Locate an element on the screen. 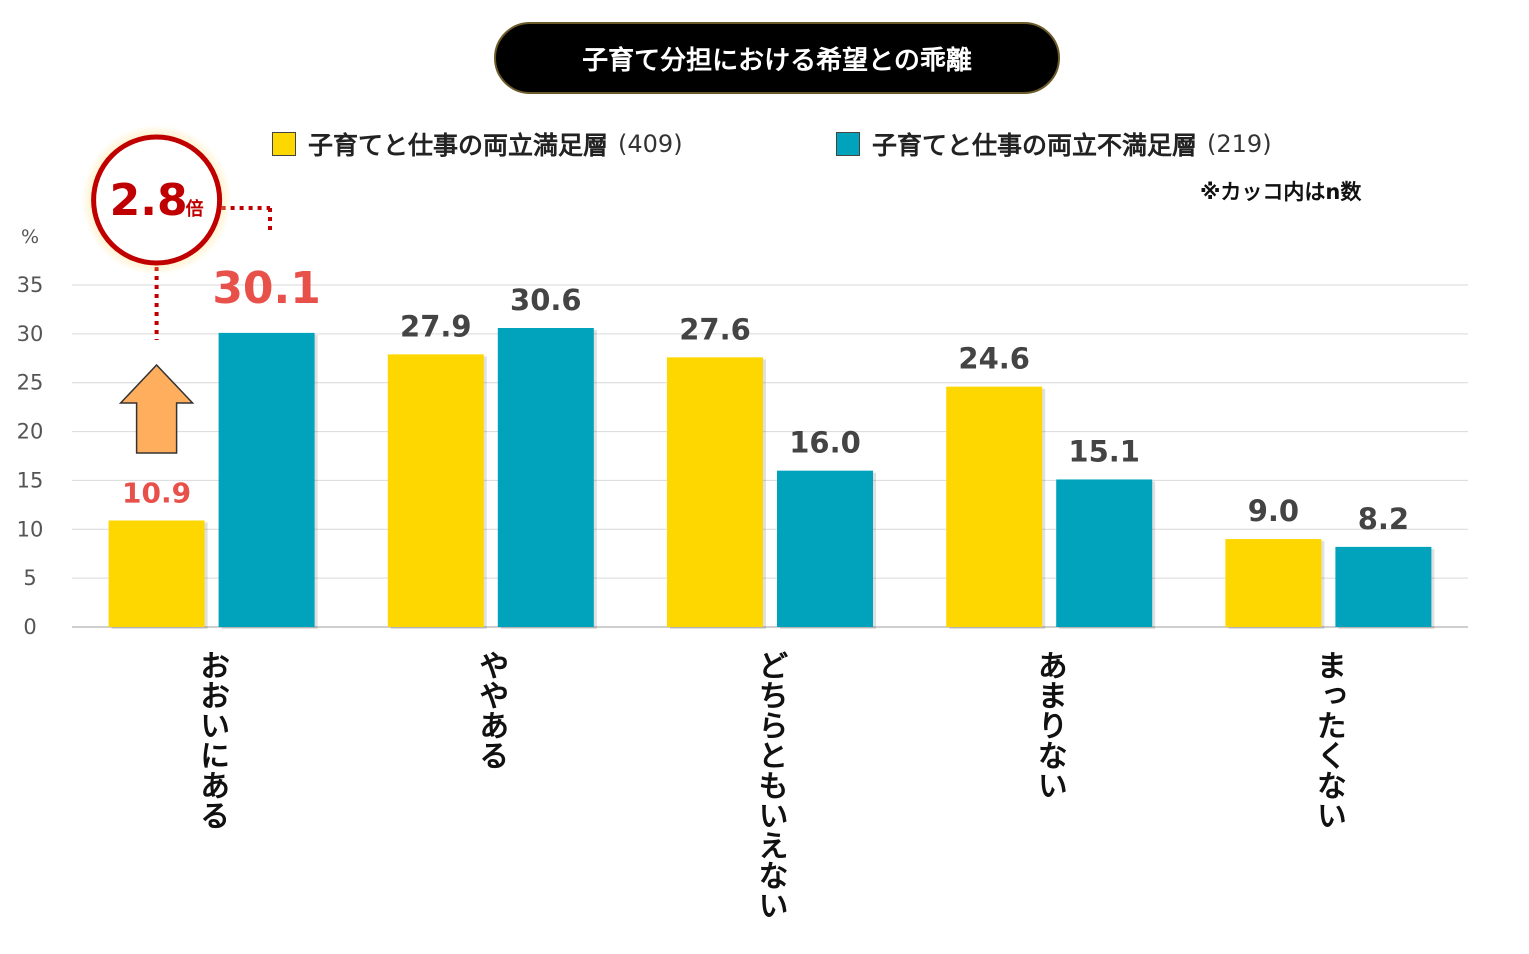 The image size is (1529, 954). value-label: 30.6 is located at coordinates (546, 300).